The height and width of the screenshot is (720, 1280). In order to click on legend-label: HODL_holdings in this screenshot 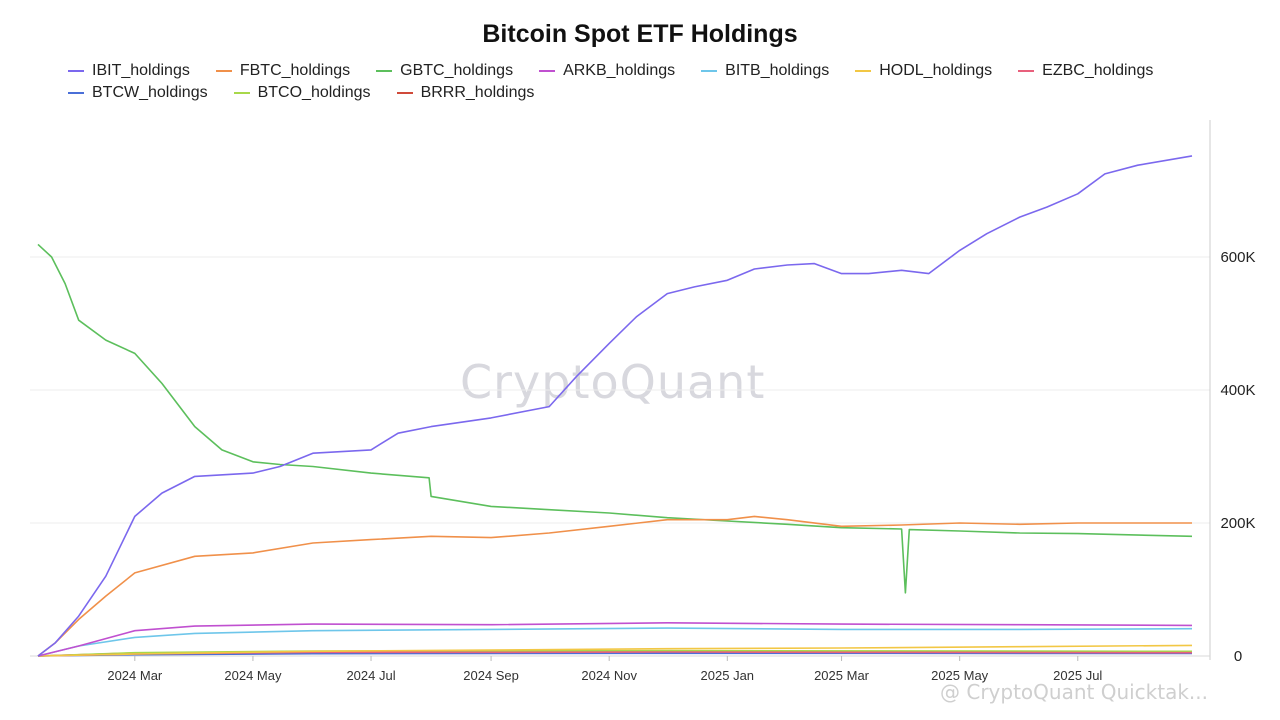, I will do `click(936, 70)`.